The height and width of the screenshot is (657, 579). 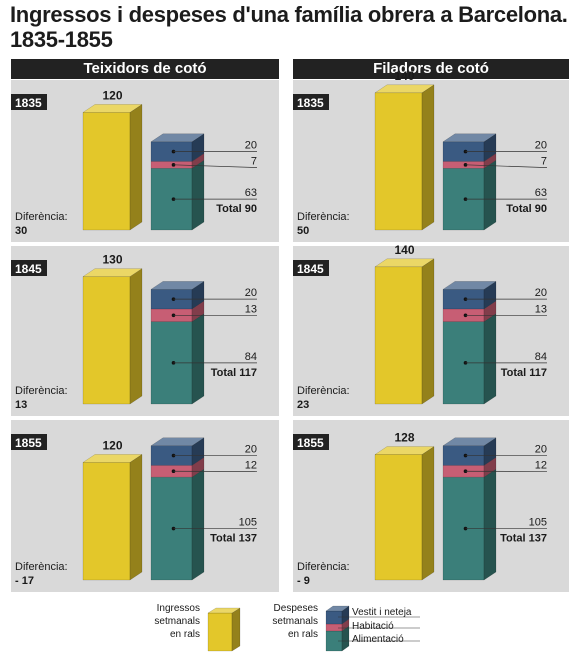 What do you see at coordinates (337, 608) in the screenshot?
I see `legend-seg-top` at bounding box center [337, 608].